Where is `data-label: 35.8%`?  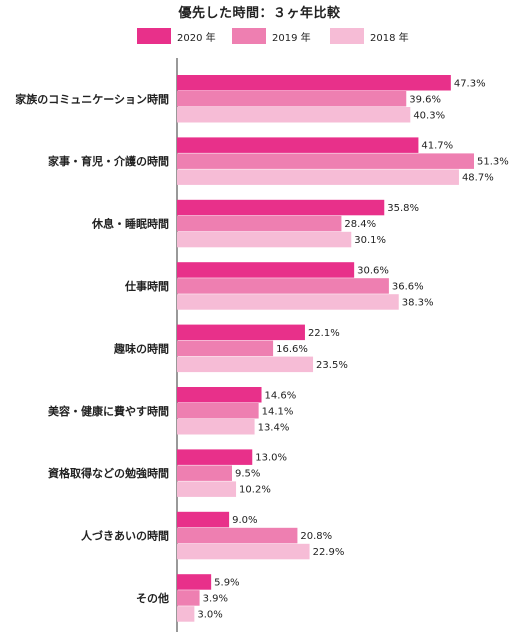 data-label: 35.8% is located at coordinates (403, 208).